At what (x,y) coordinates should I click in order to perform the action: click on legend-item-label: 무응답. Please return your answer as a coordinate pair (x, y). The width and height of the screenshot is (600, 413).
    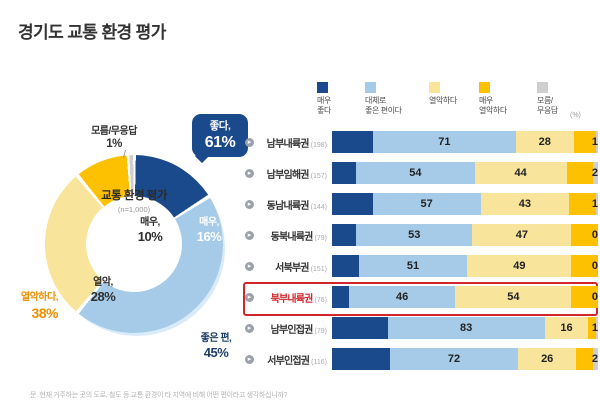
    Looking at the image, I should click on (547, 110).